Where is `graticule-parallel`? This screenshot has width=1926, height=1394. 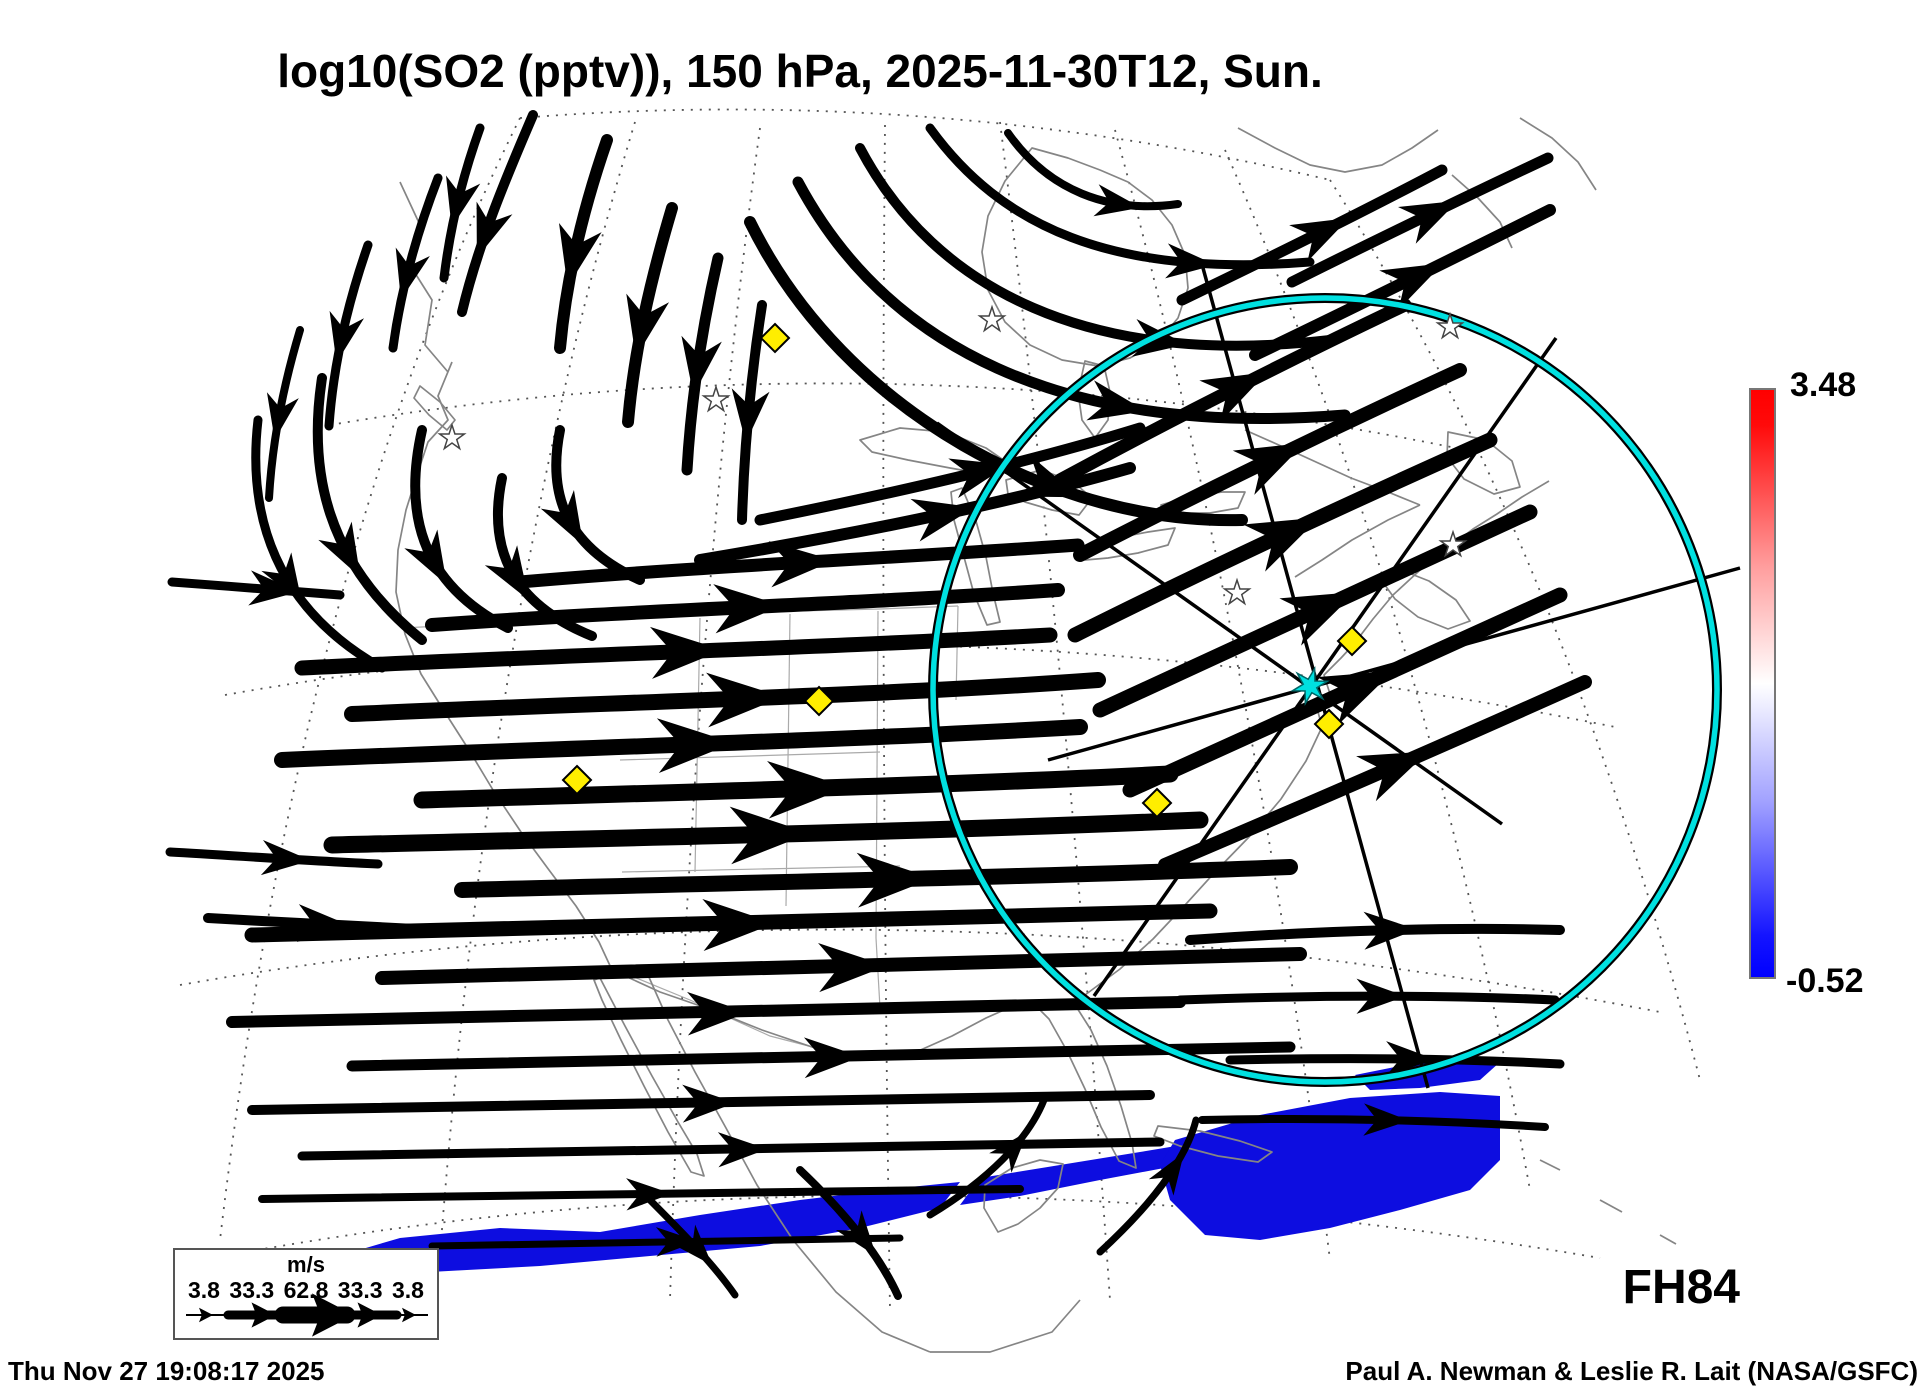
graticule-parallel is located at coordinates (925, 144).